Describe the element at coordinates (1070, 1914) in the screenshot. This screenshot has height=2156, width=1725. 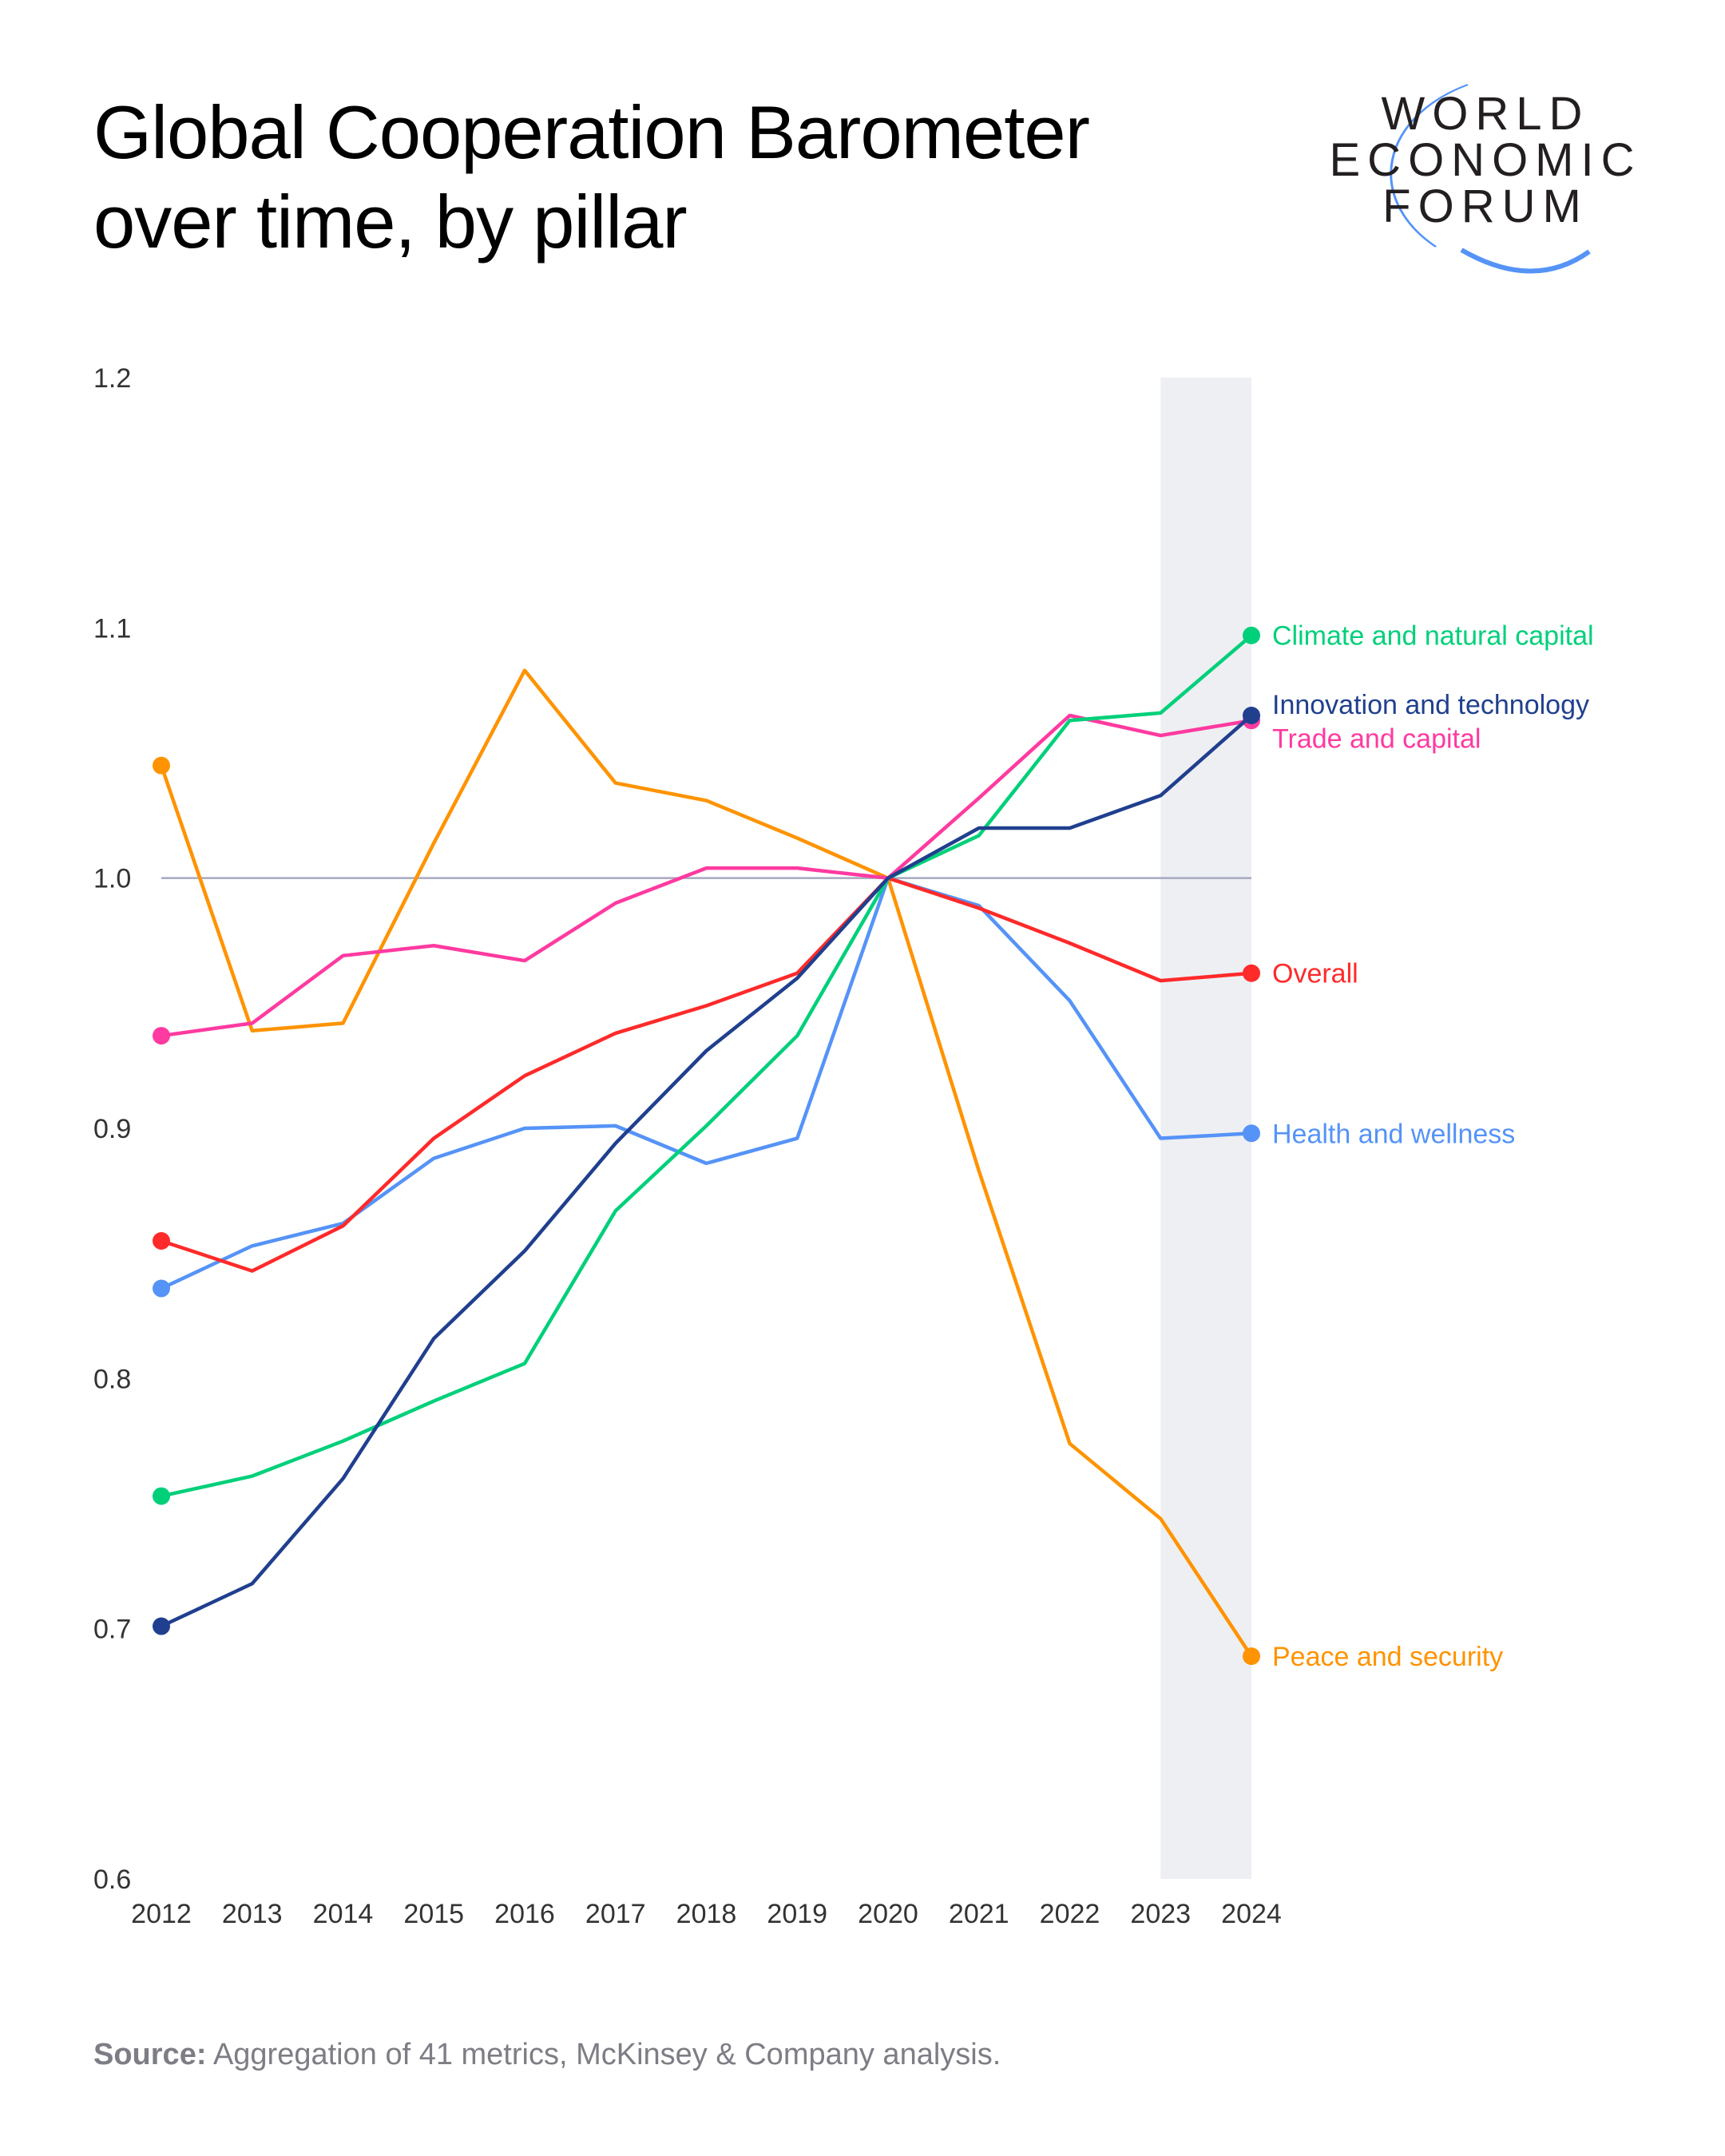
I see `x-tick-label: 2022` at that location.